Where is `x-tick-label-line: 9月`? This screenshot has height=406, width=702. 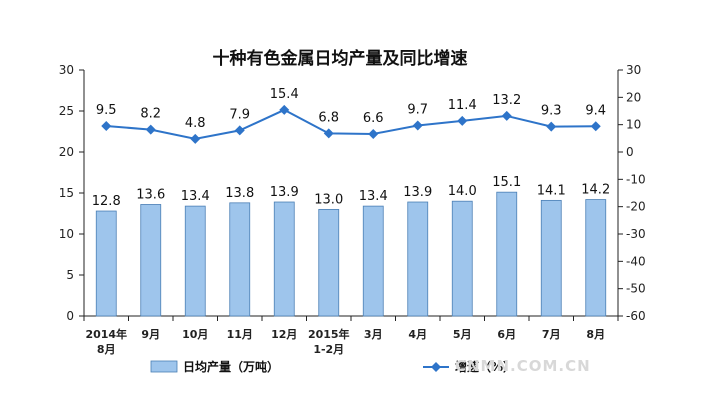 x-tick-label-line: 9月 is located at coordinates (150, 334).